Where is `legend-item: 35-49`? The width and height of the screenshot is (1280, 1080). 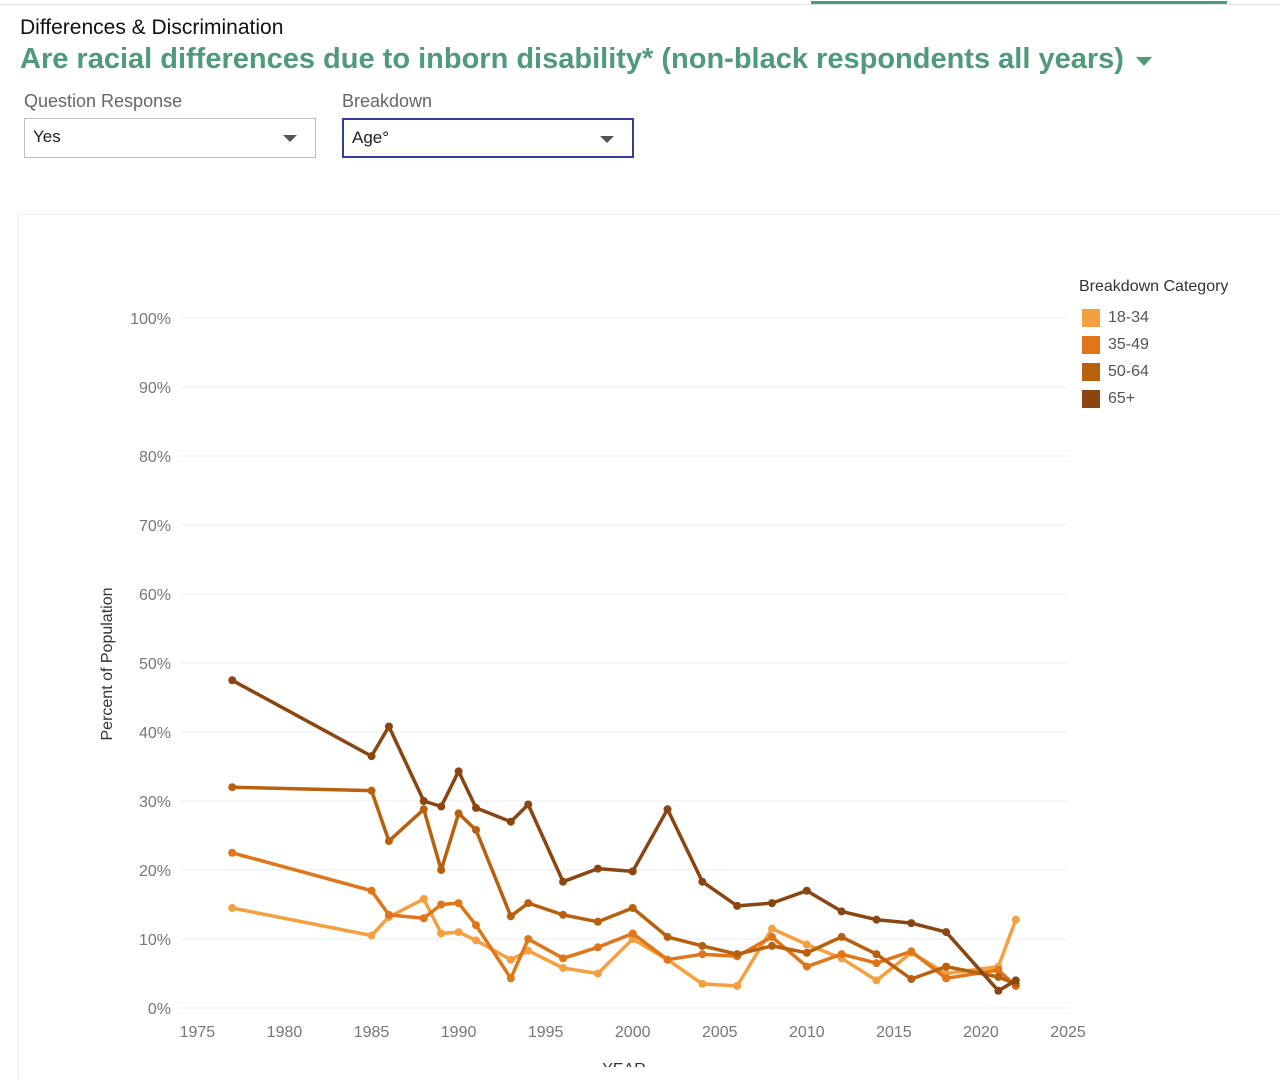 legend-item: 35-49 is located at coordinates (1153, 344).